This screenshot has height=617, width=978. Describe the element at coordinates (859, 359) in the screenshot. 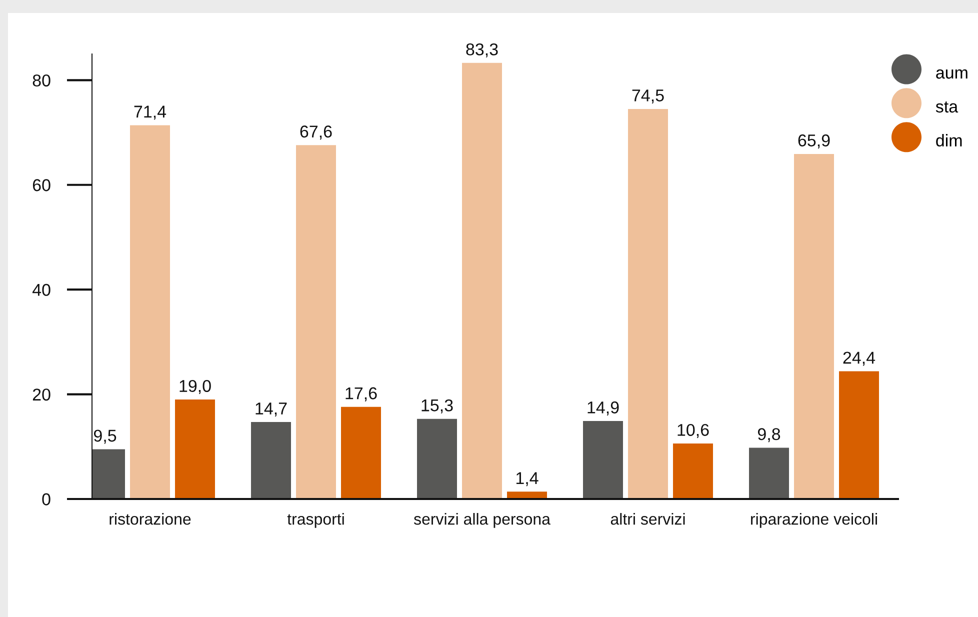

I see `data-label: 24,4` at that location.